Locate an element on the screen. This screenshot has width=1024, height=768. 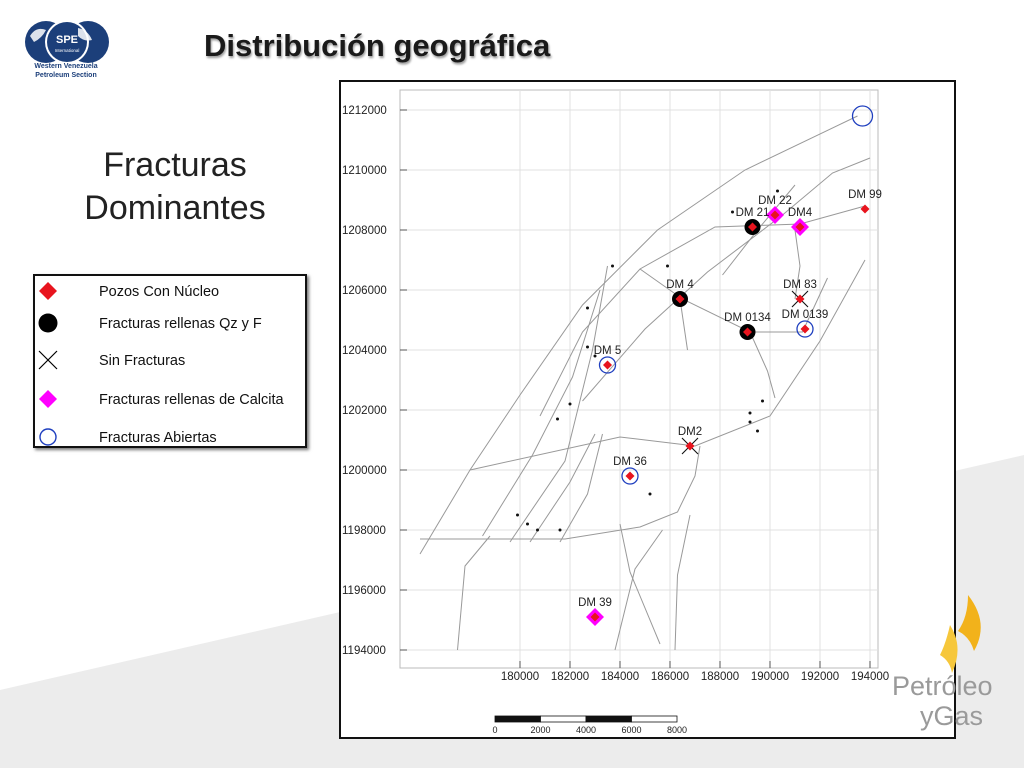
well-marker: DM 22 is located at coordinates (775, 209).